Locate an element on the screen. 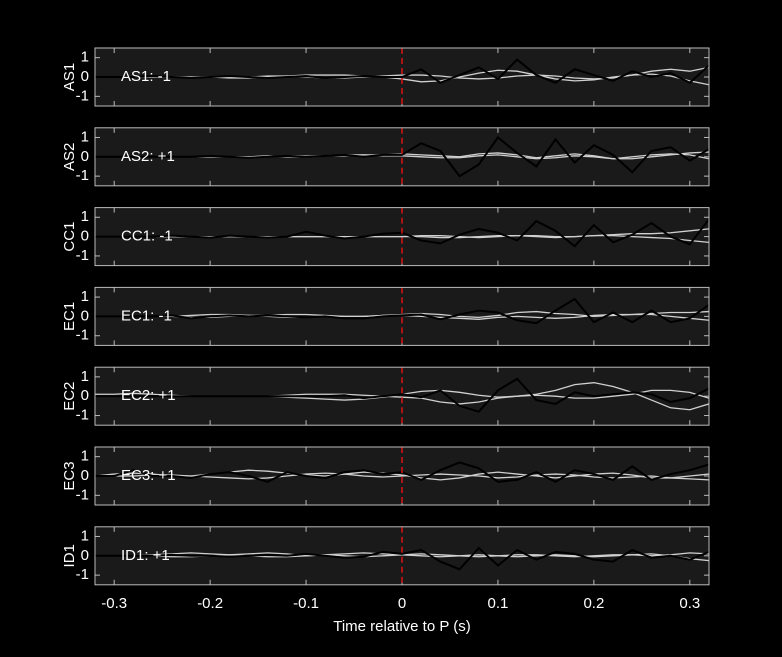  y-axis-label: EC1 is located at coordinates (69, 316).